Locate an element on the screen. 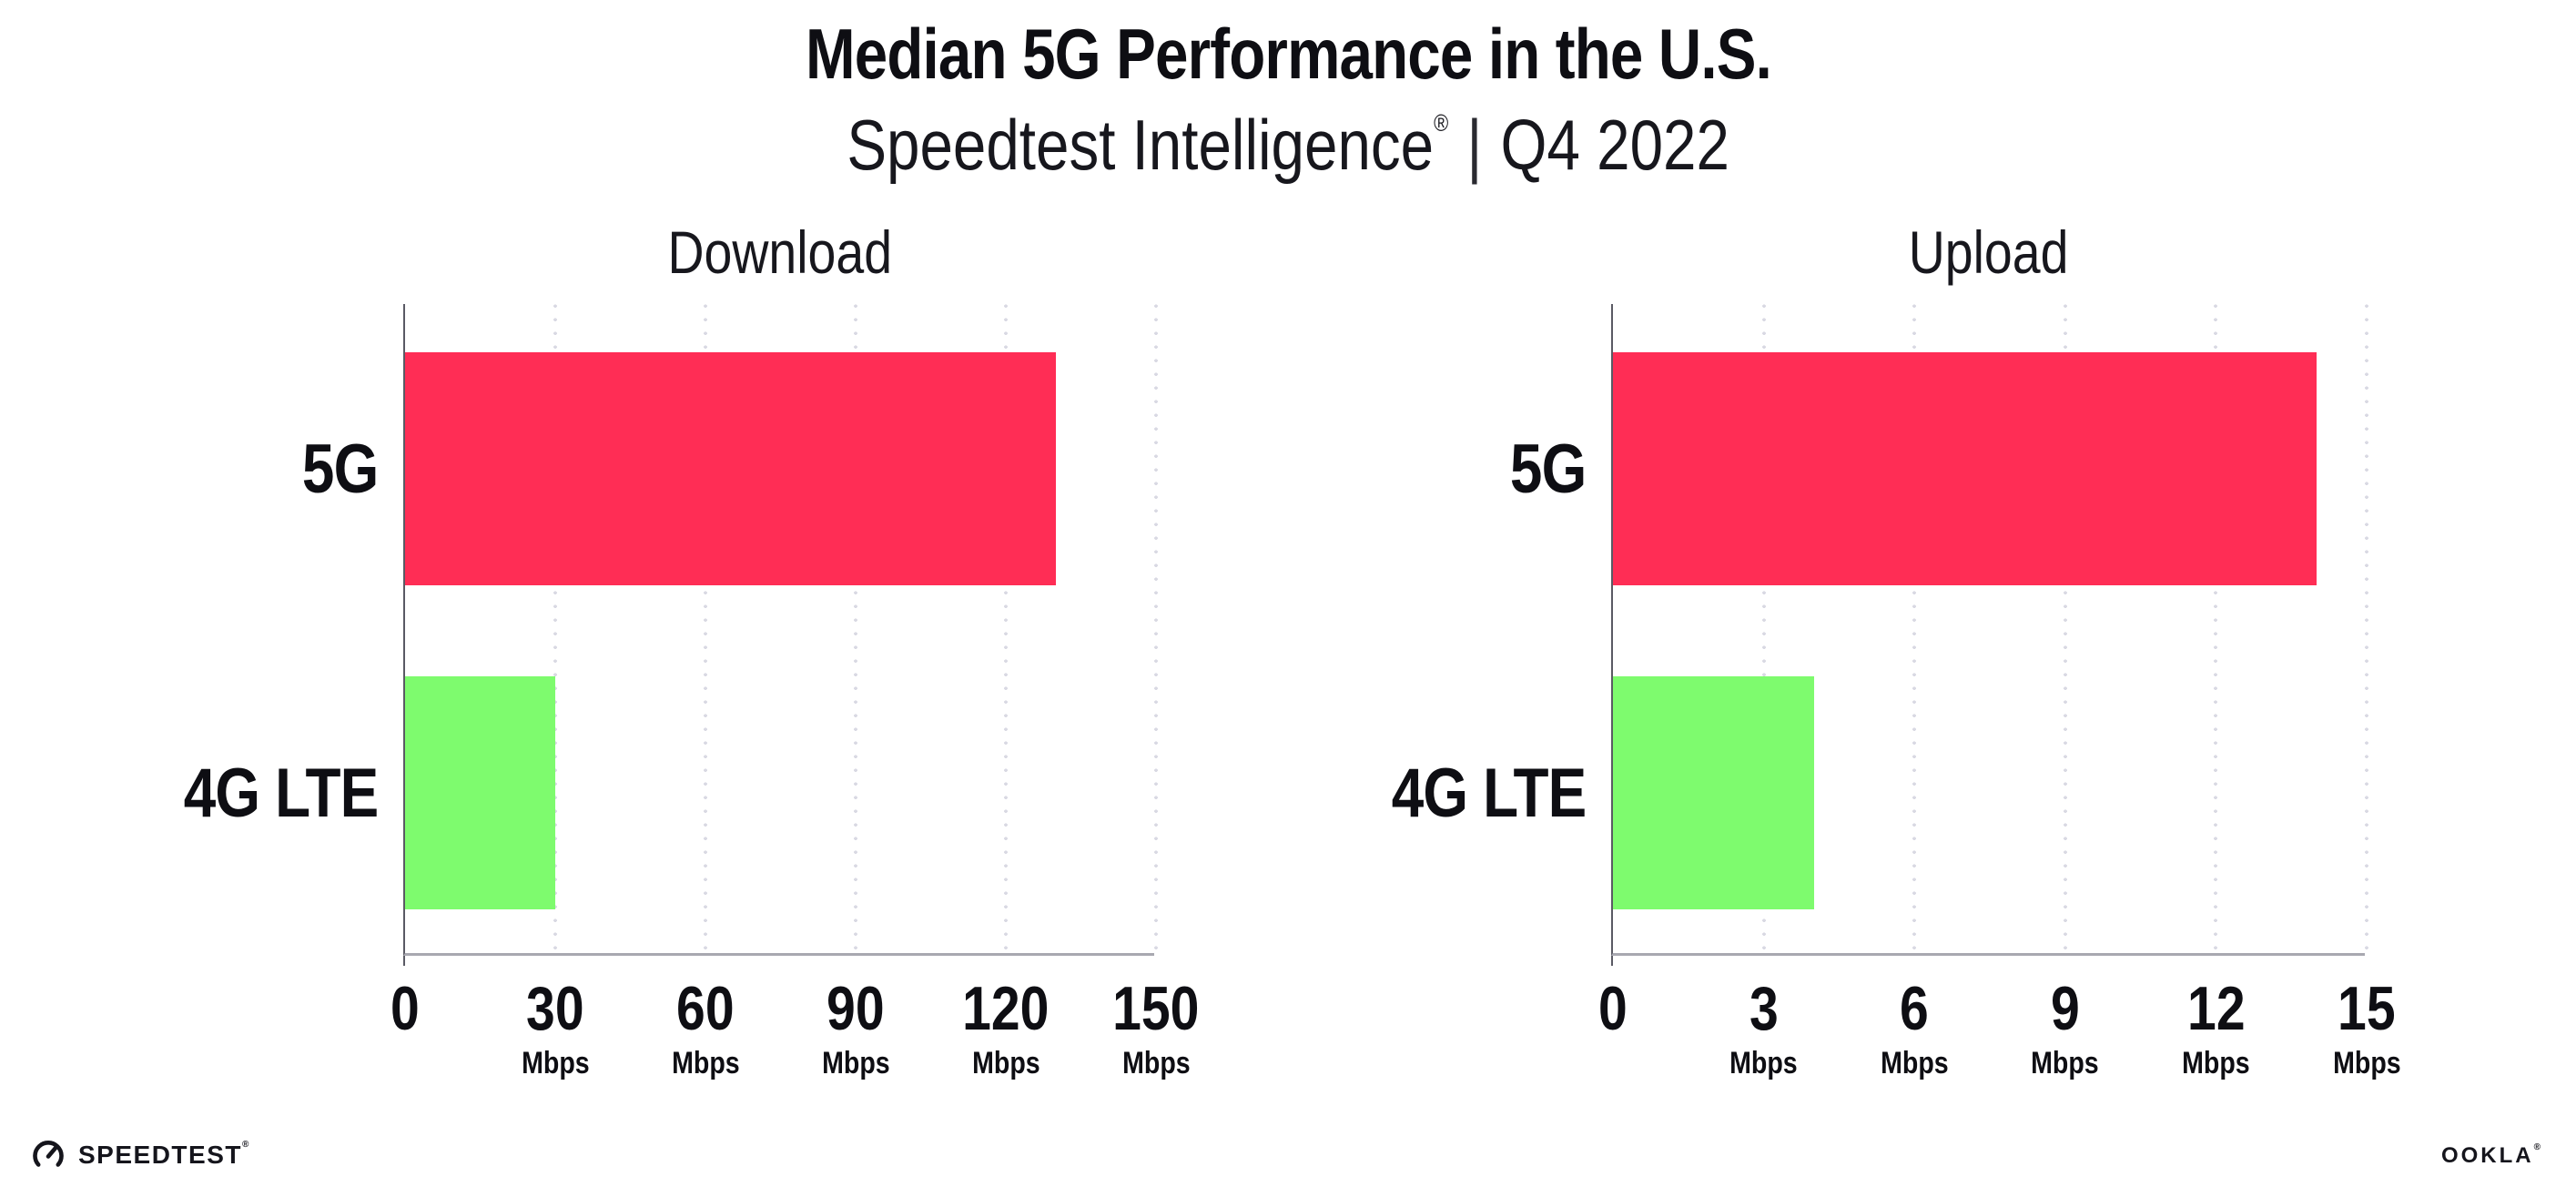 The height and width of the screenshot is (1197, 2576). registered-mark: ® is located at coordinates (1441, 123).